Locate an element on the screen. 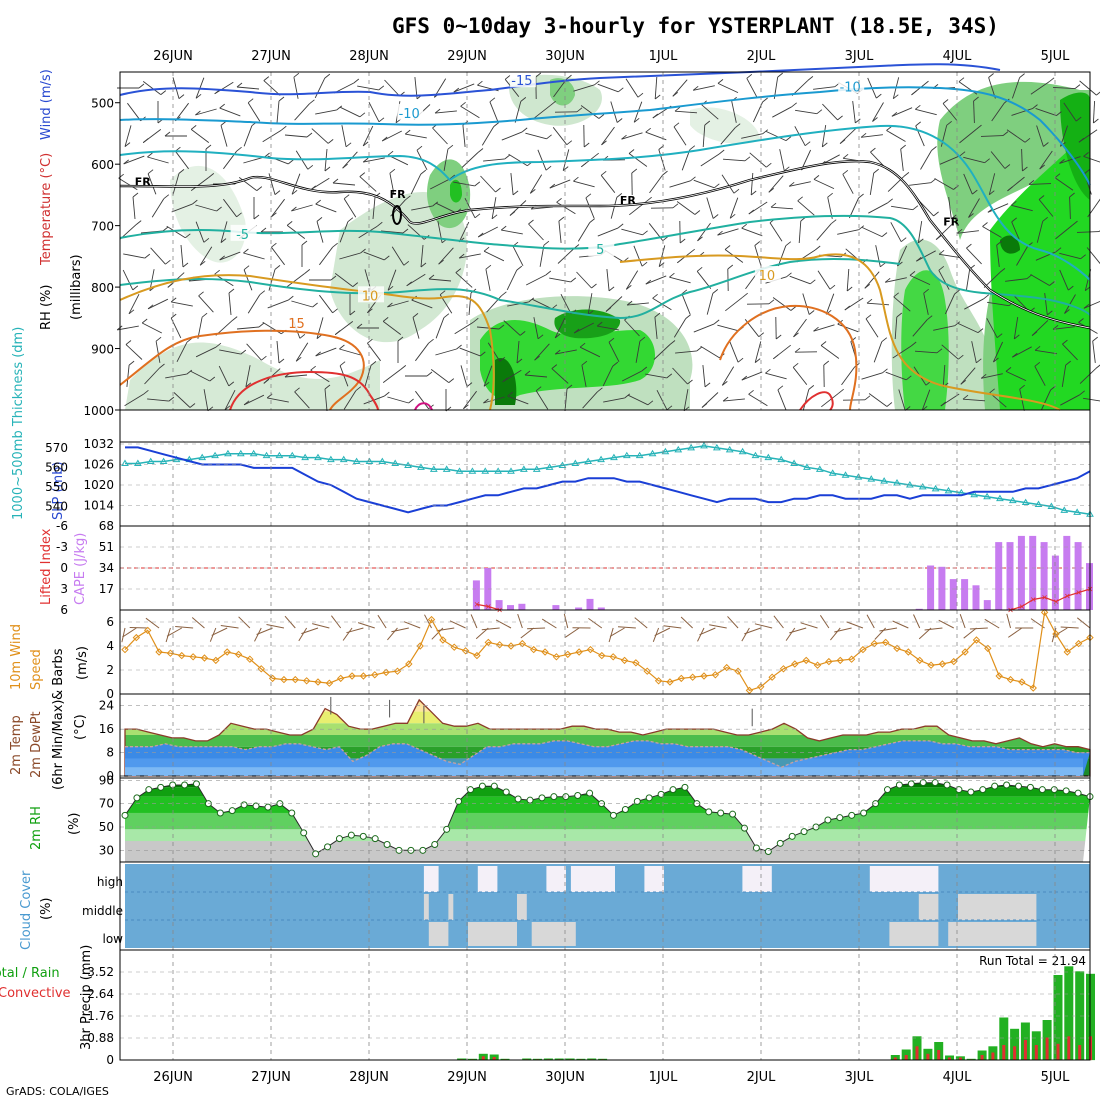 The image size is (1100, 1100). cloud-axis-label: Cloud Cover is located at coordinates (26, 910).